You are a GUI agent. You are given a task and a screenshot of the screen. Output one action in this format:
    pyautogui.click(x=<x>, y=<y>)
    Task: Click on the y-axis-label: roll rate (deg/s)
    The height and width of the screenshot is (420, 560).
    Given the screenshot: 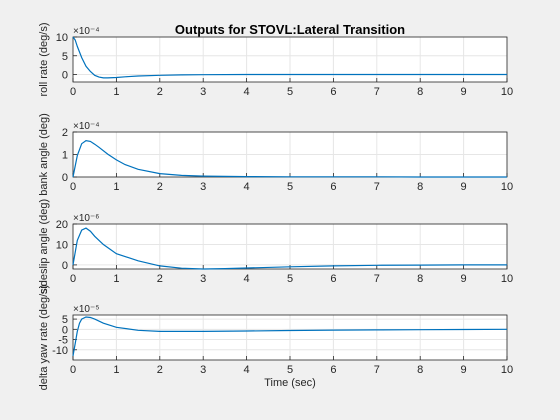 What is the action you would take?
    pyautogui.click(x=44, y=60)
    